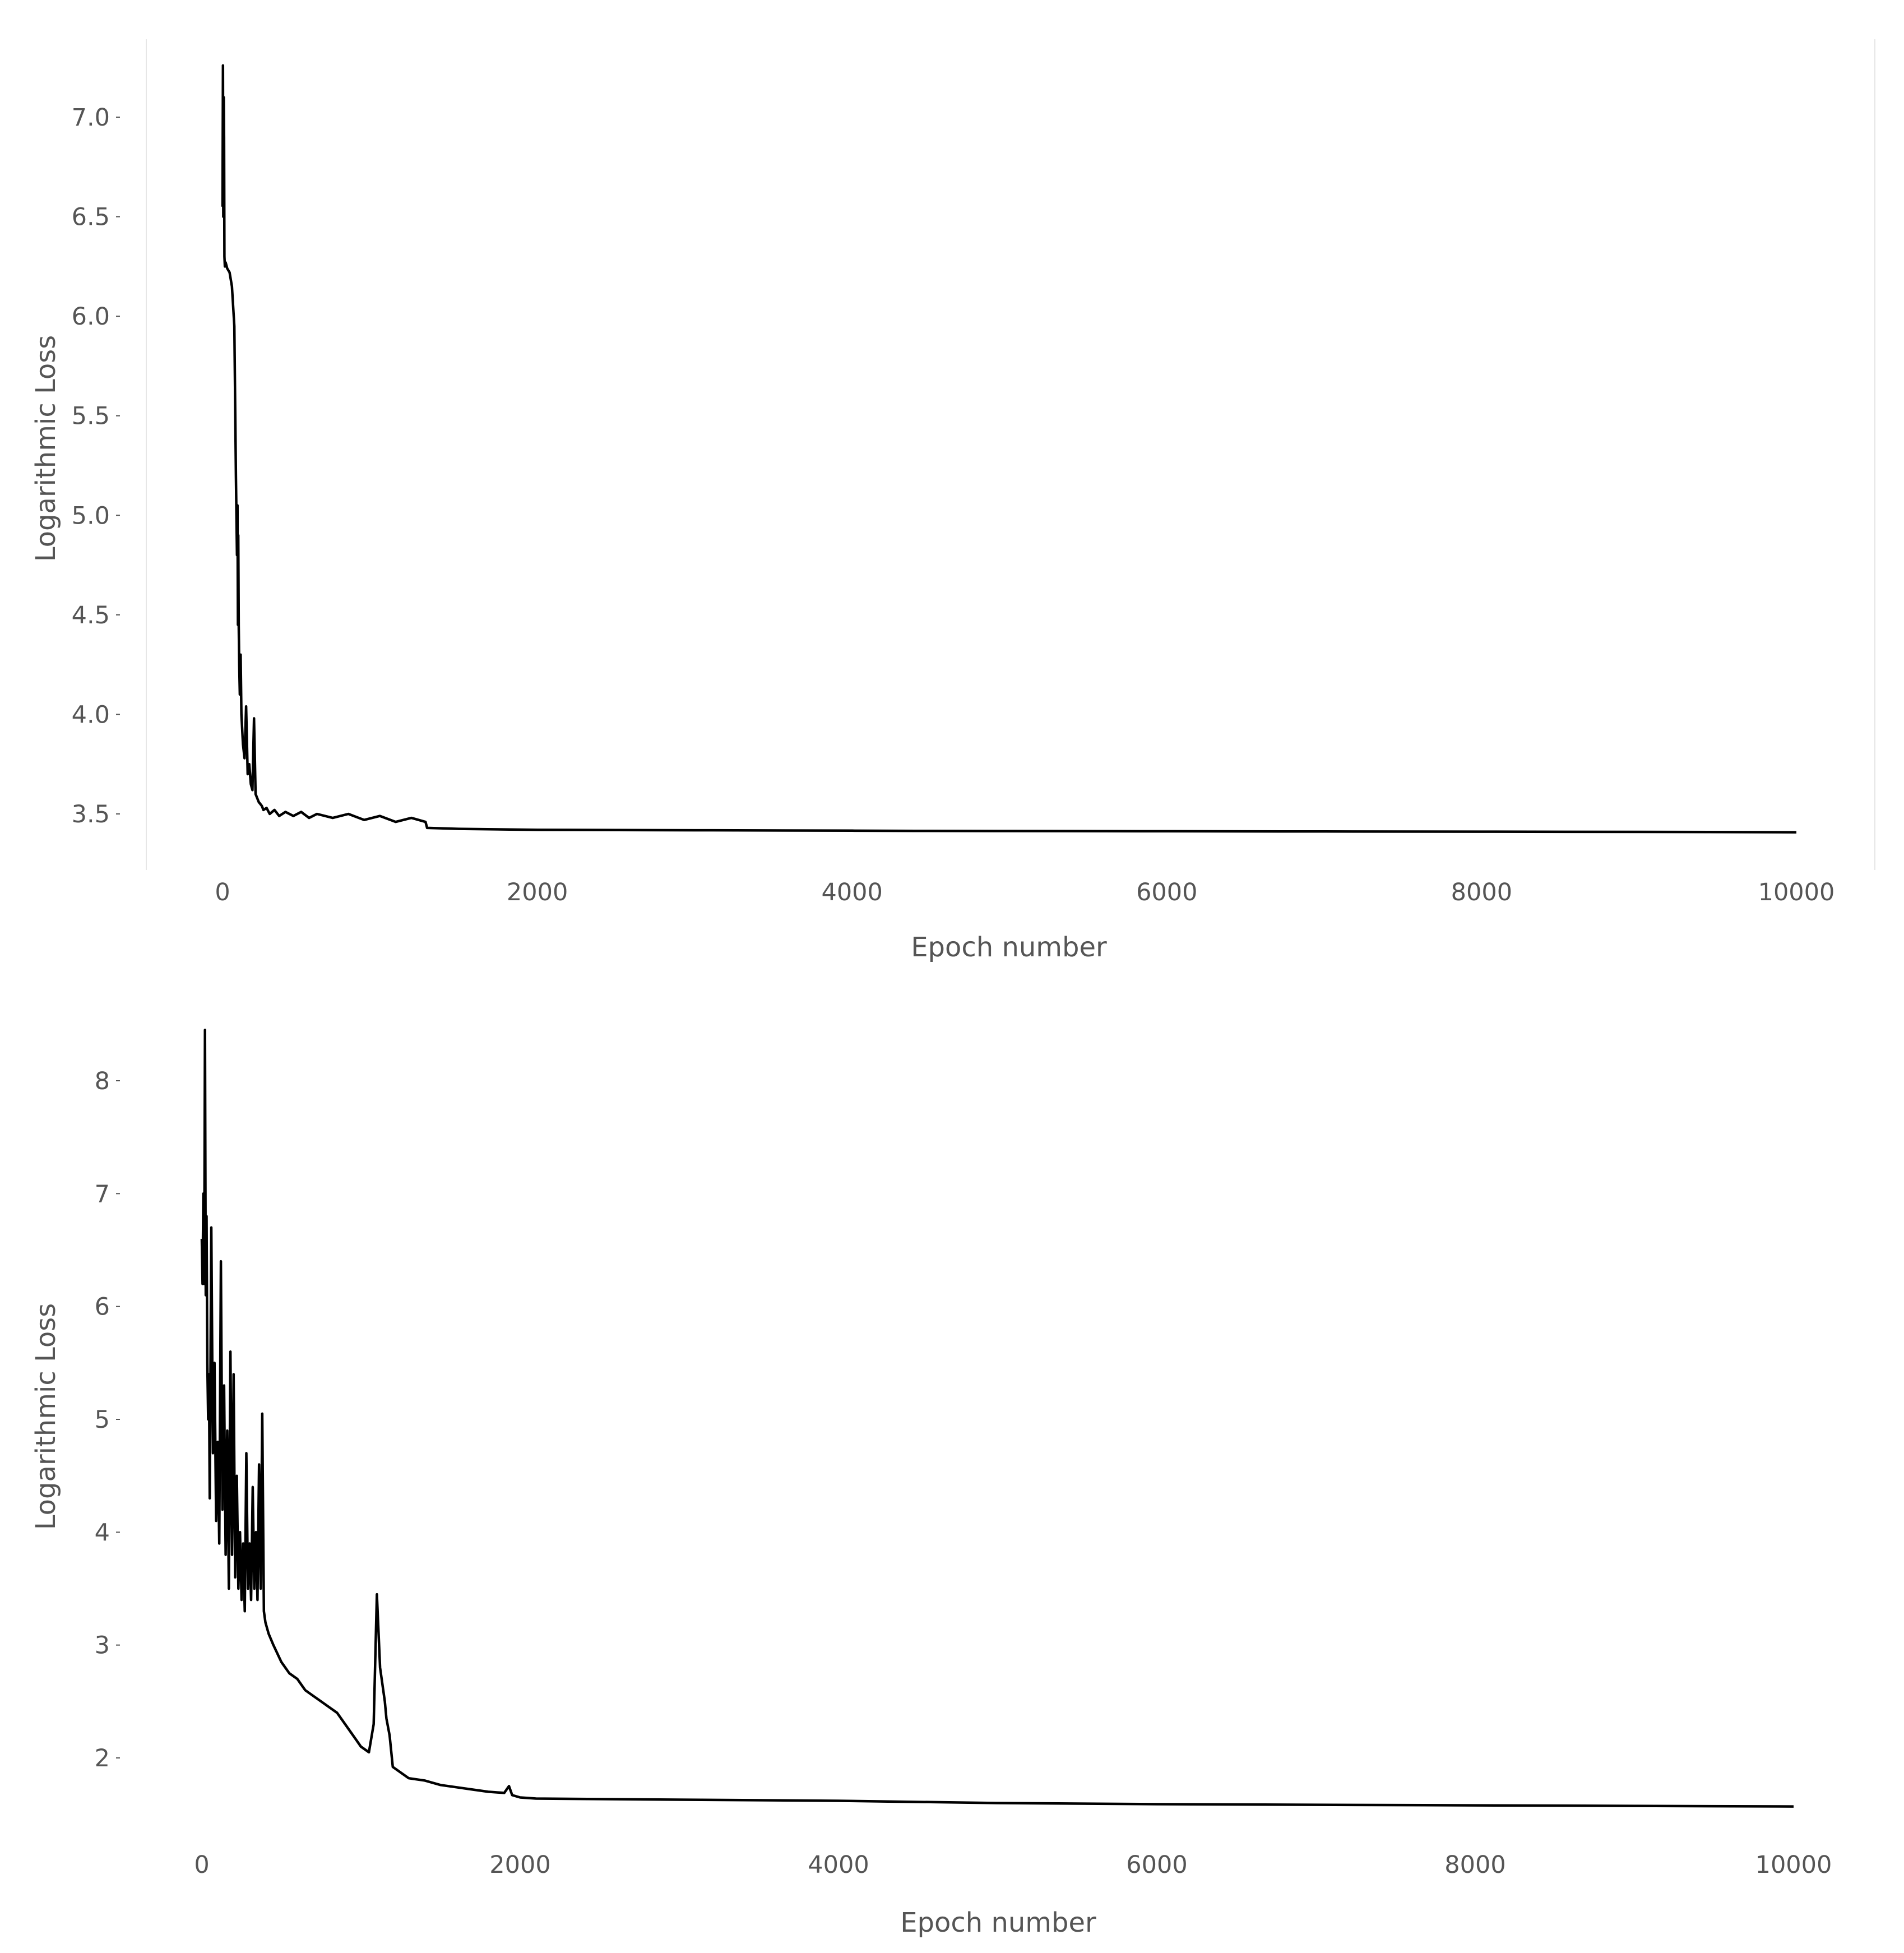  What do you see at coordinates (91, 416) in the screenshot?
I see `y-tick-label: 5.5` at bounding box center [91, 416].